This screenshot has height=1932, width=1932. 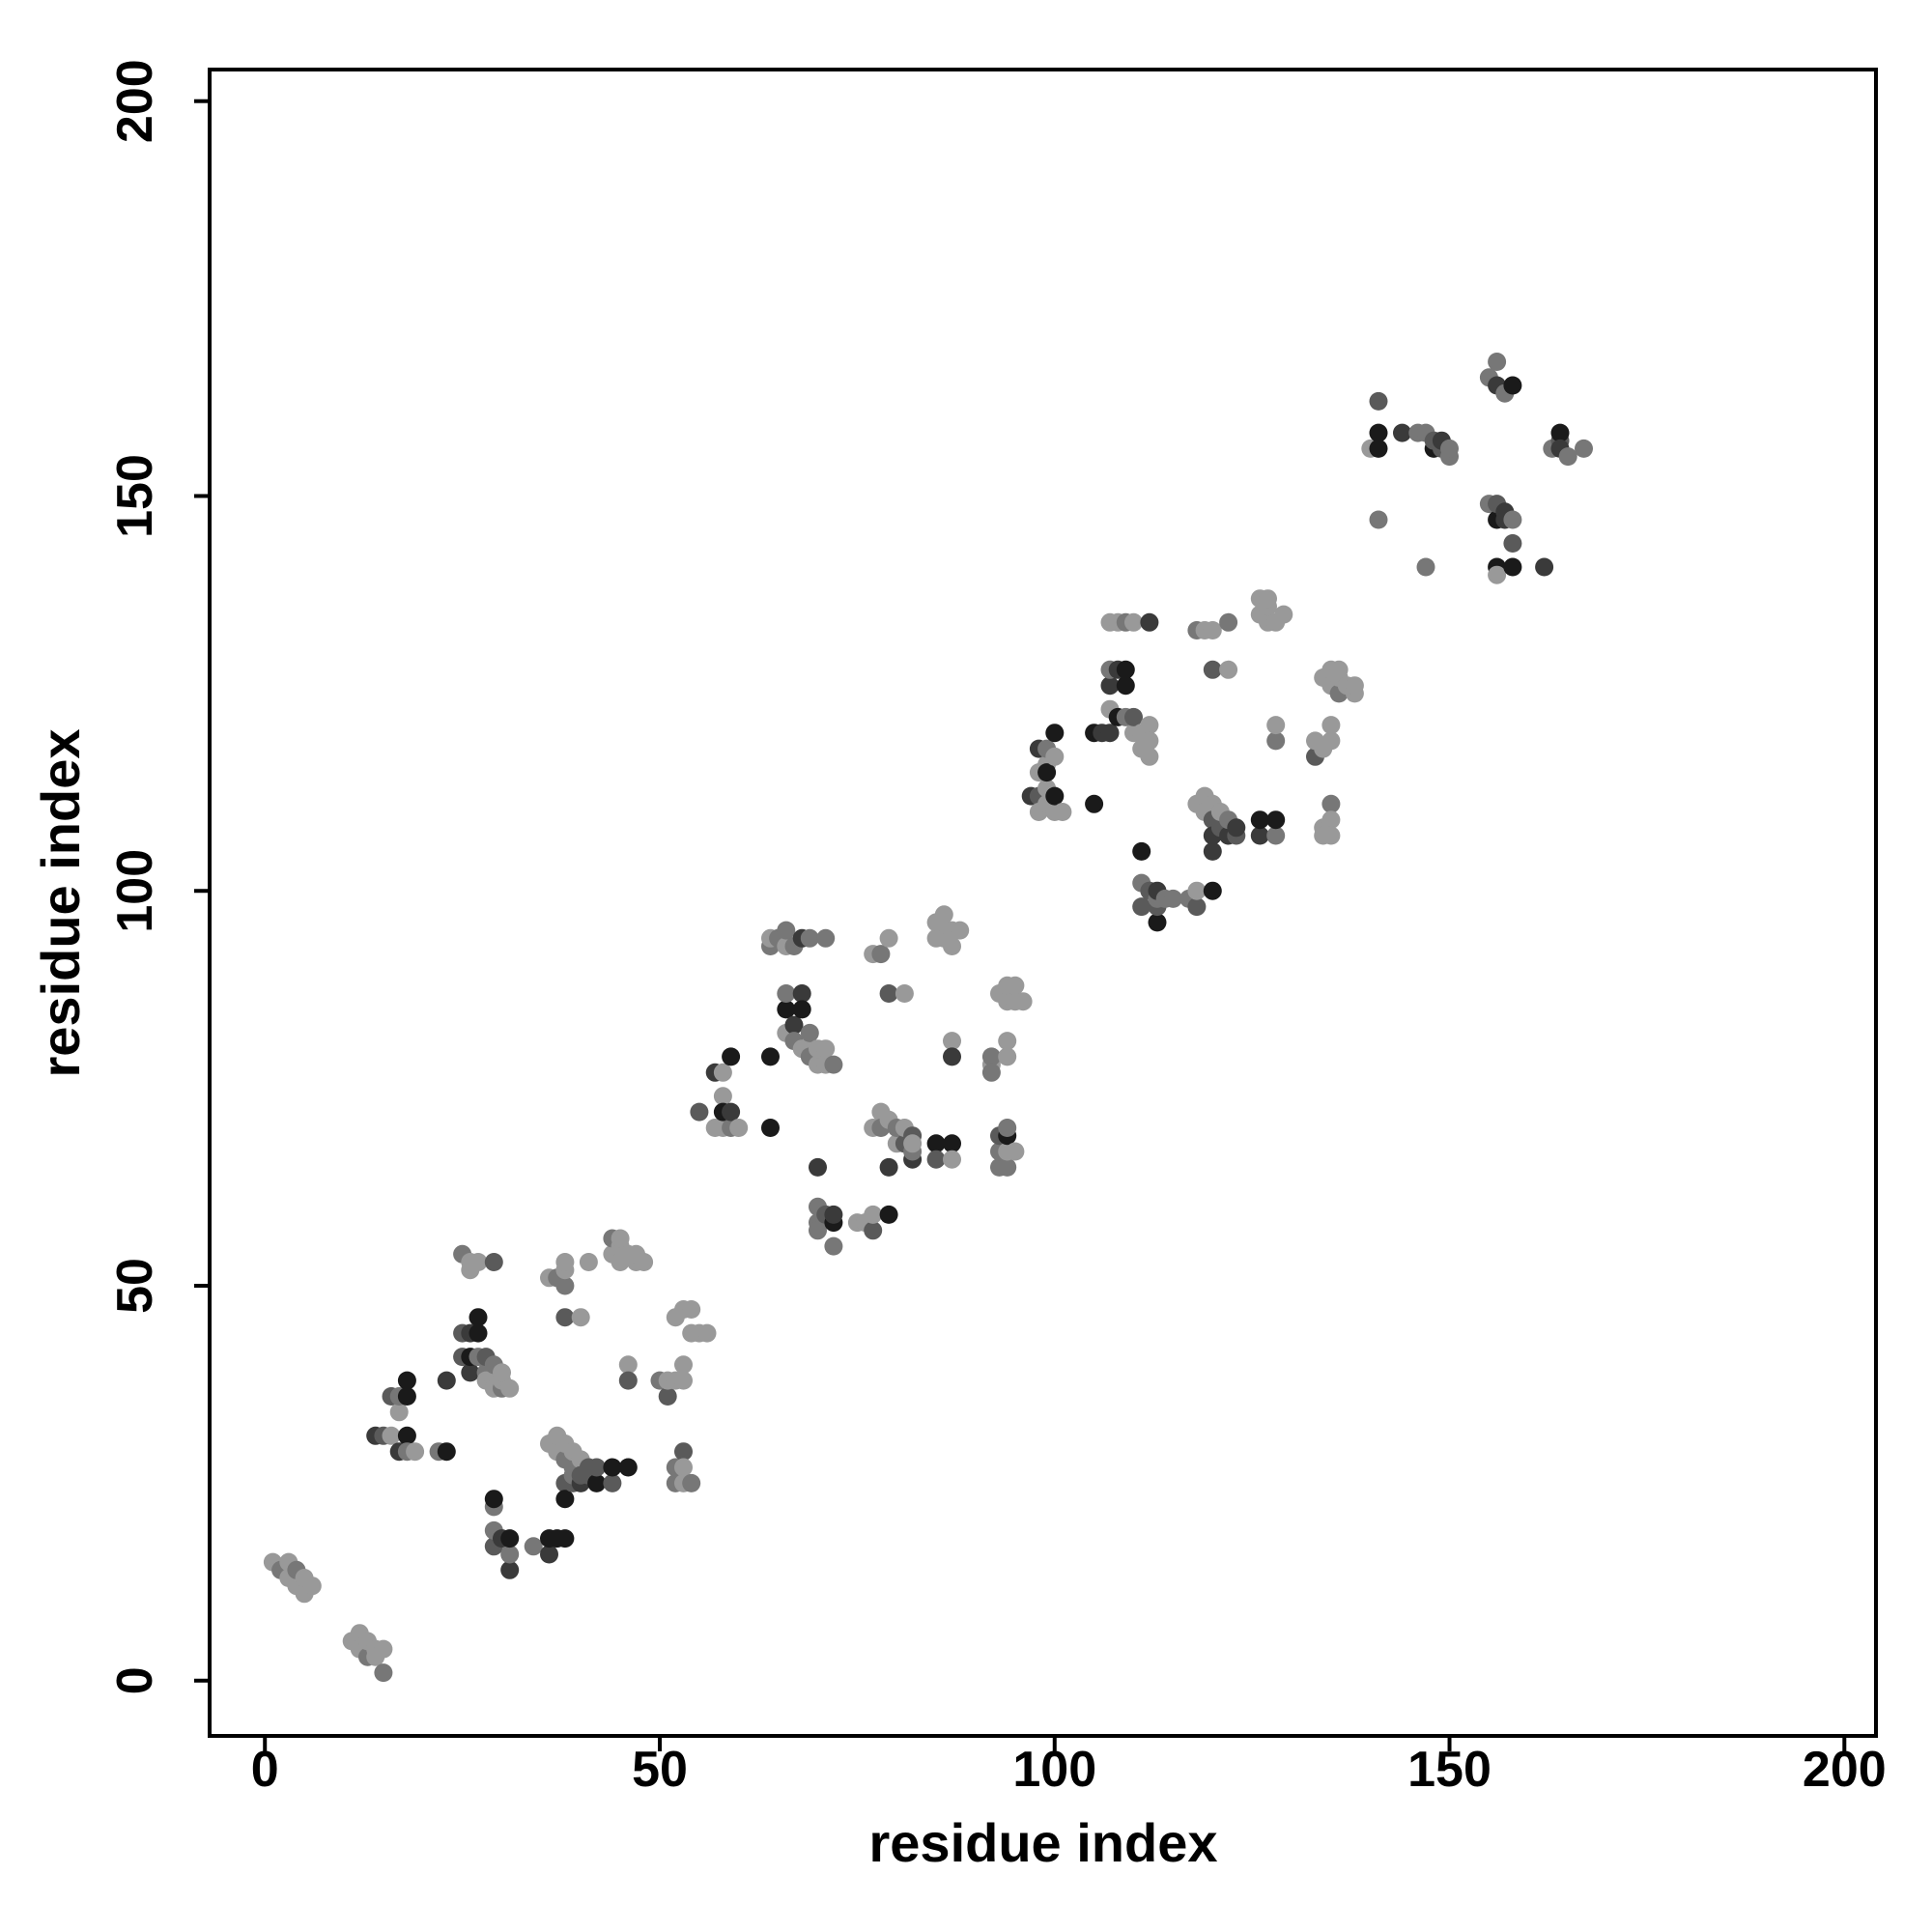 What do you see at coordinates (1042, 1842) in the screenshot?
I see `x-axis-title: residue index` at bounding box center [1042, 1842].